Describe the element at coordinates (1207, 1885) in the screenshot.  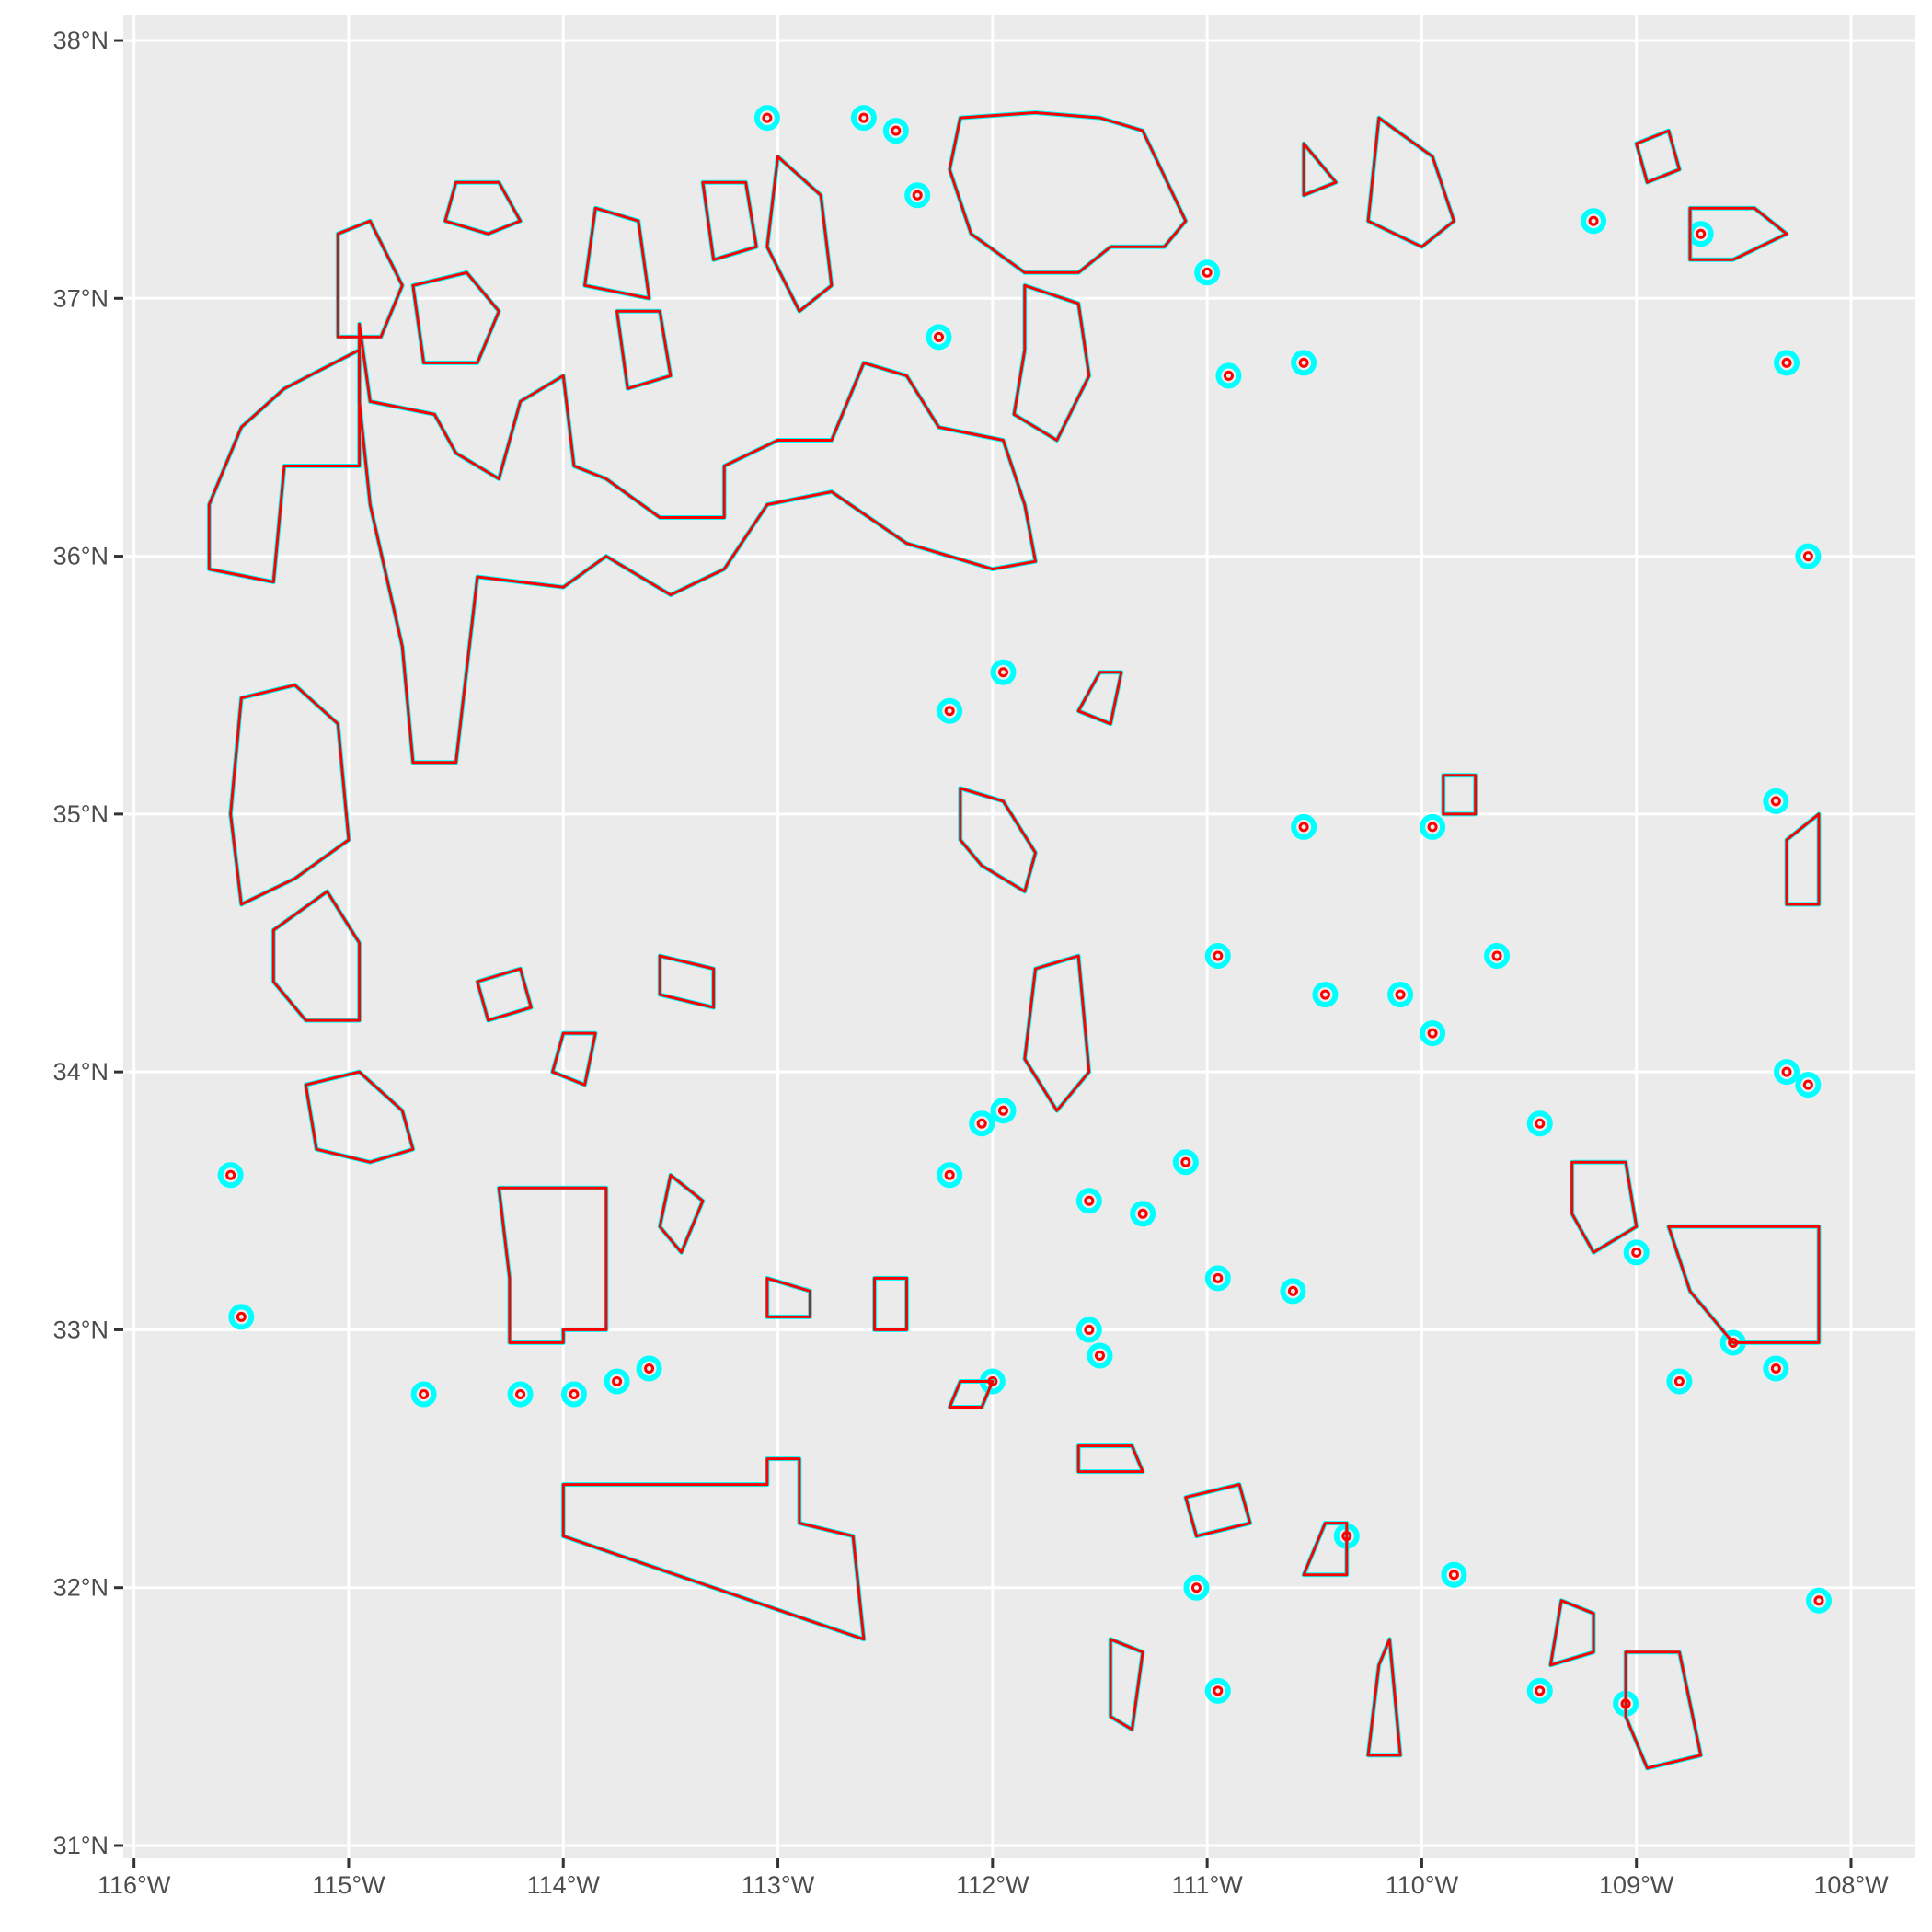
I see `x-tick-label: 111°W` at that location.